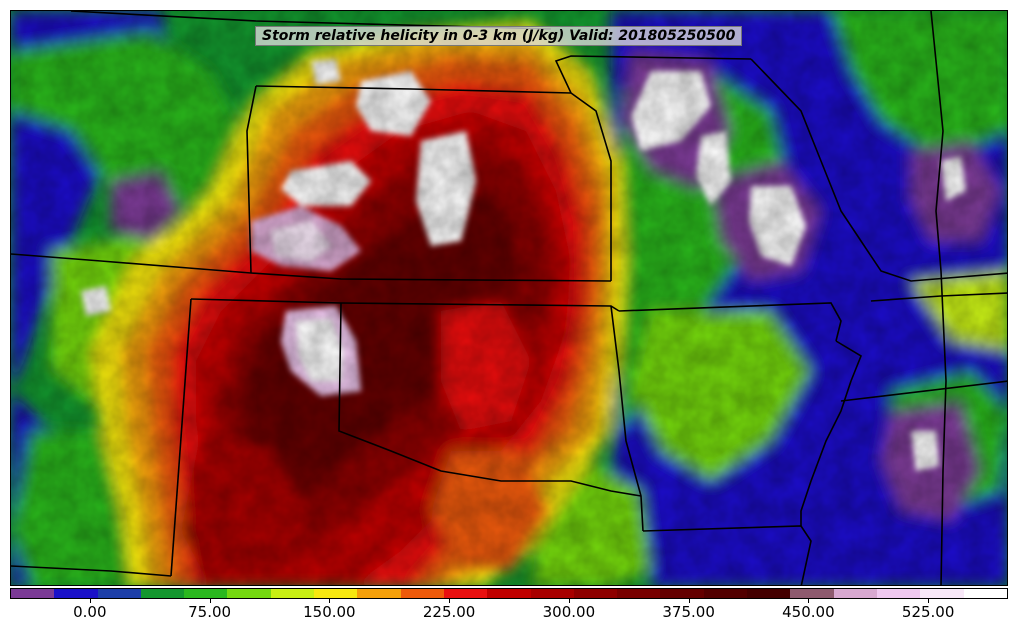 This screenshot has height=633, width=1018. I want to click on colorbar-tick-label: 225.00, so click(449, 612).